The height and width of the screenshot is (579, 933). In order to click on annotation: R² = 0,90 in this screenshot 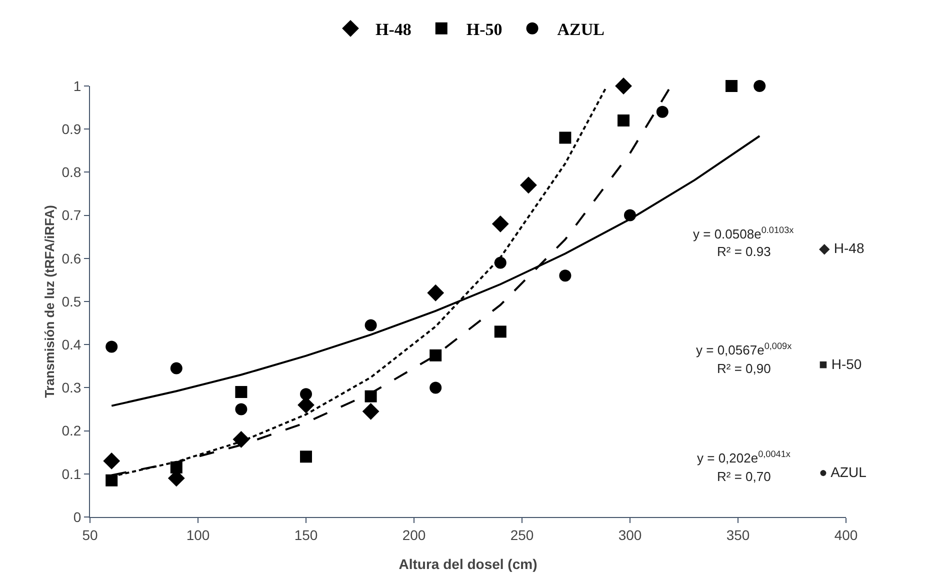, I will do `click(744, 368)`.